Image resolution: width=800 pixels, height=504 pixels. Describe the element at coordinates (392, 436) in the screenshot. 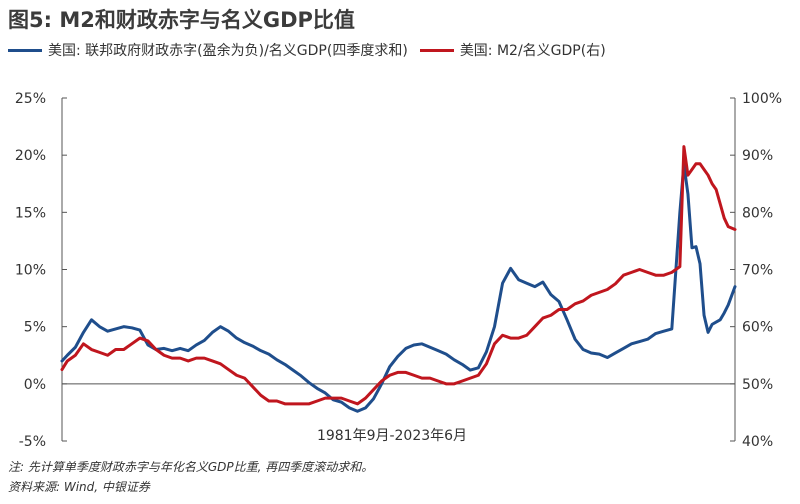

I see `x-axis-label: 1981年9月-2023年6月` at that location.